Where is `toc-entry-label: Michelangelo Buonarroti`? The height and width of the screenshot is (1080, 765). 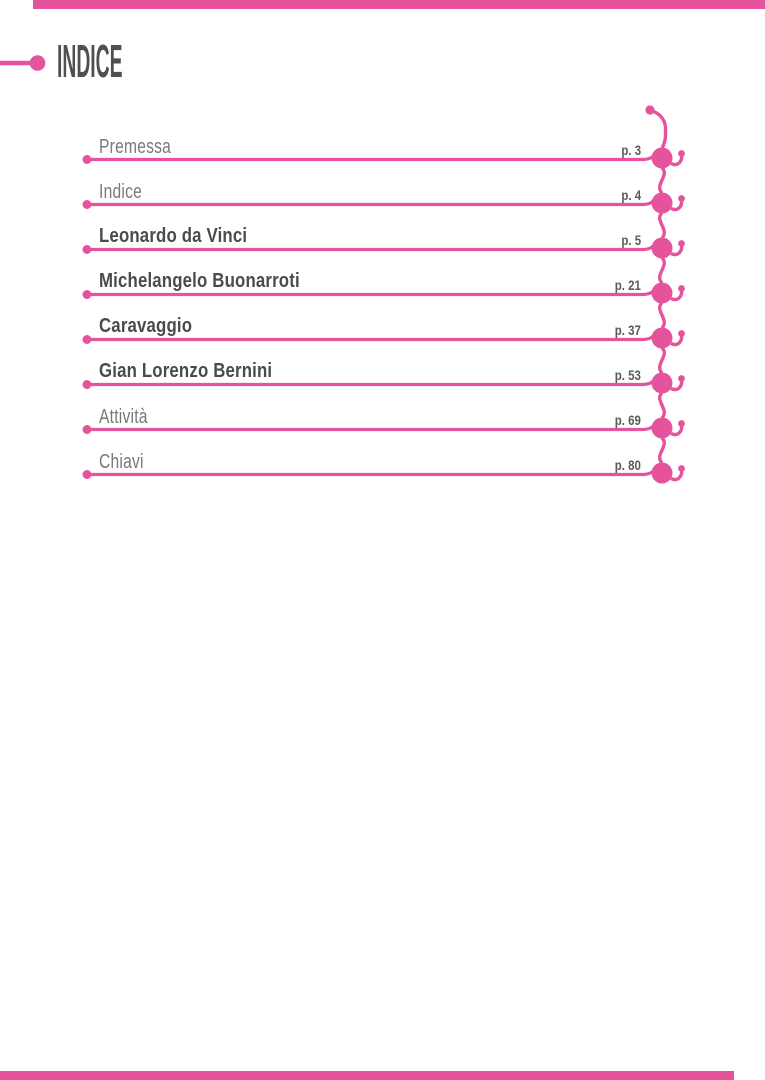 toc-entry-label: Michelangelo Buonarroti is located at coordinates (199, 280).